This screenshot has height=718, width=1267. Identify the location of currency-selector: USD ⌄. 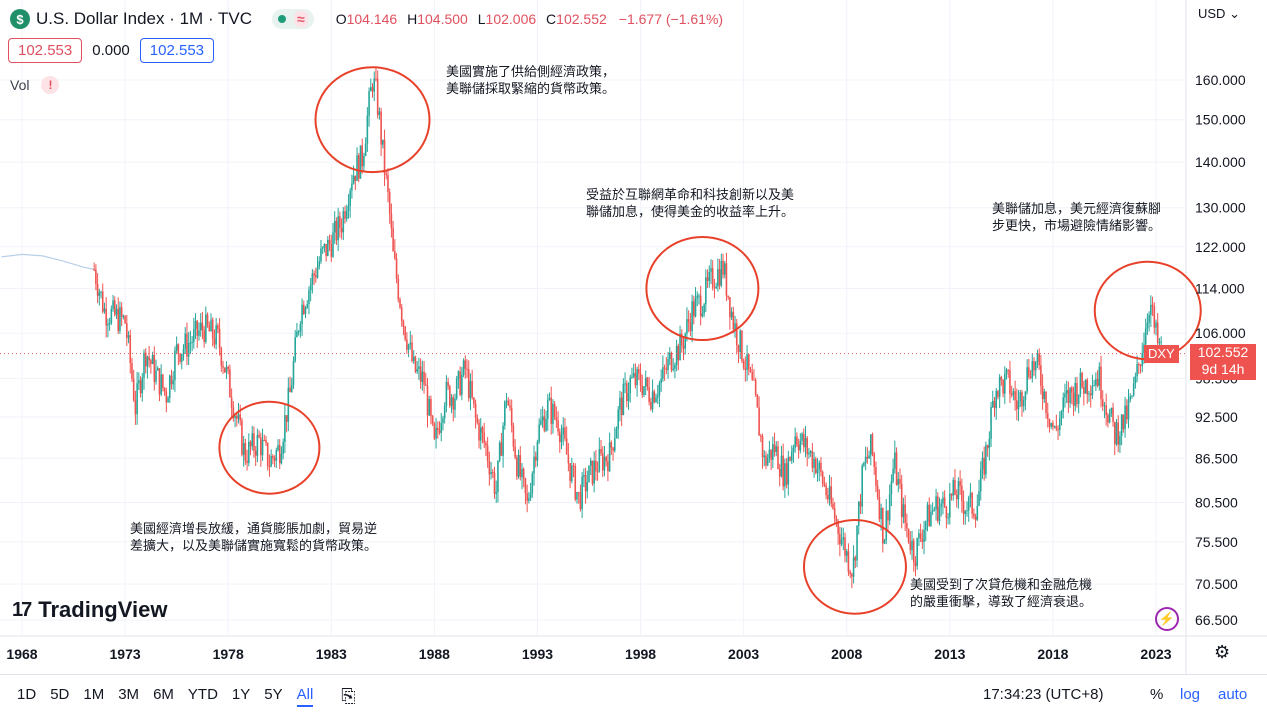
(1219, 14).